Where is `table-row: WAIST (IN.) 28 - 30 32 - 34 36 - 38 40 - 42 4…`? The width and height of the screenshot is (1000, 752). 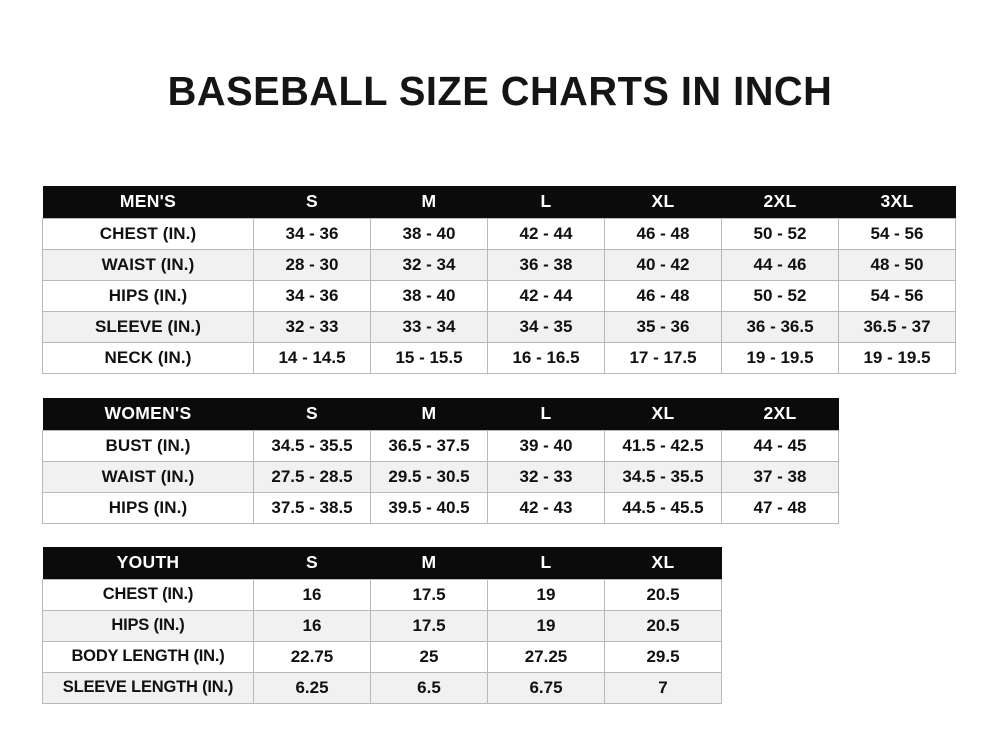
table-row: WAIST (IN.) 28 - 30 32 - 34 36 - 38 40 - 42 4… is located at coordinates (499, 264).